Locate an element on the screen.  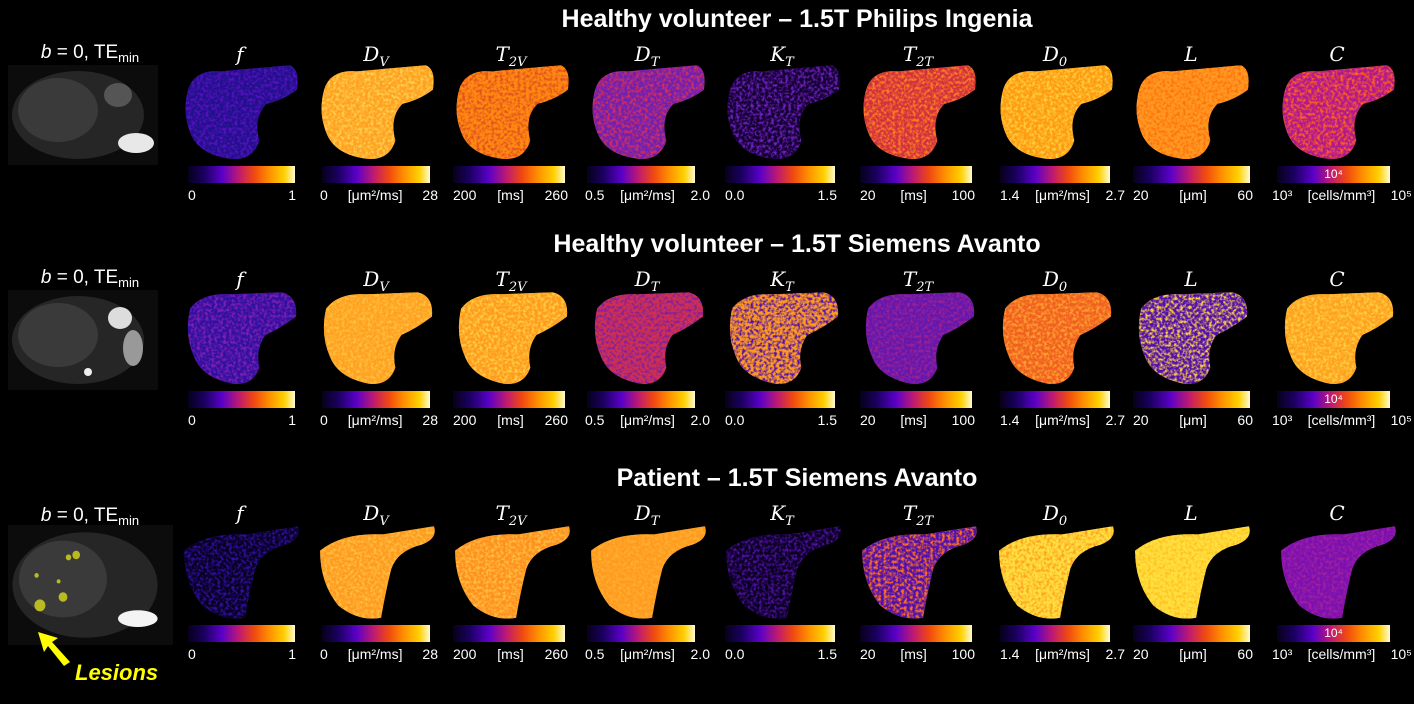
colorbar: 10⁴ is located at coordinates (1333, 399).